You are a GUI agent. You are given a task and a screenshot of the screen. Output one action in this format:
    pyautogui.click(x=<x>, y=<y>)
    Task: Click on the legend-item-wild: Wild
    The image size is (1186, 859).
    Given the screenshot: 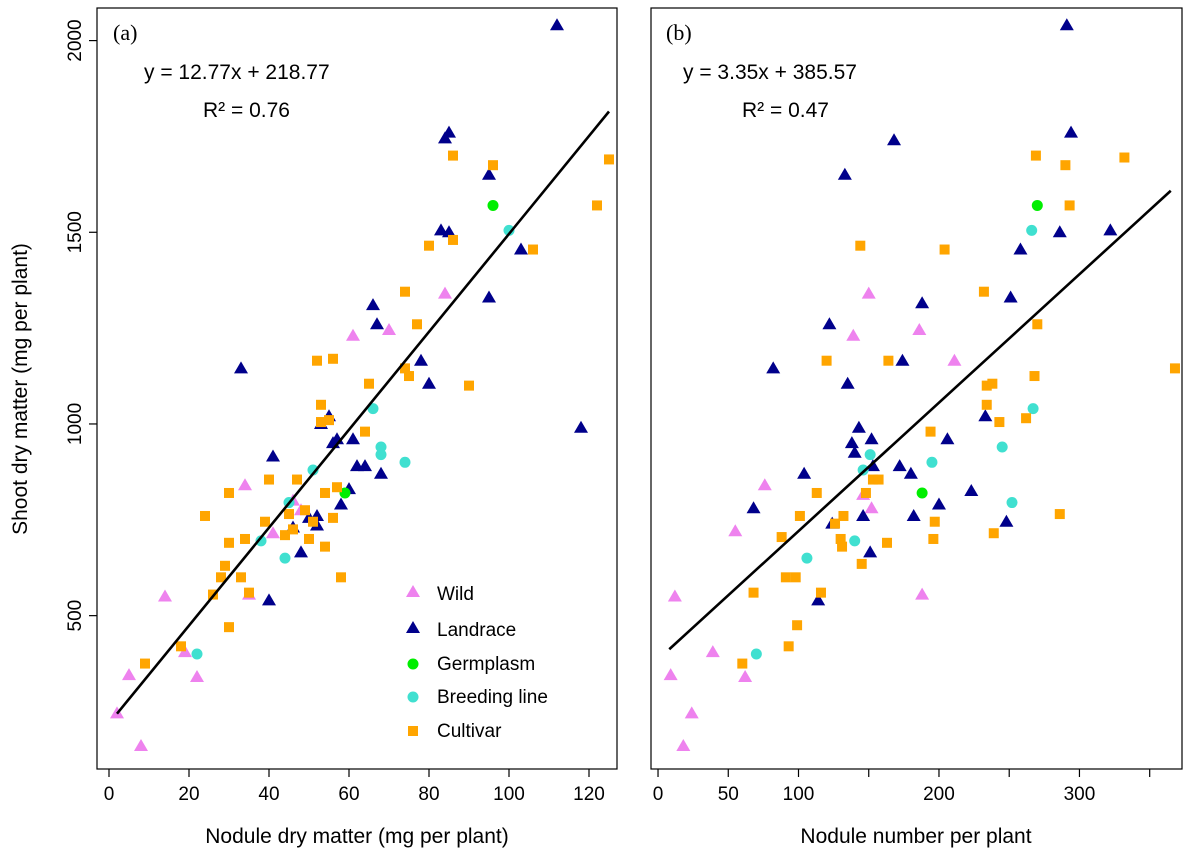 What is the action you would take?
    pyautogui.click(x=440, y=594)
    